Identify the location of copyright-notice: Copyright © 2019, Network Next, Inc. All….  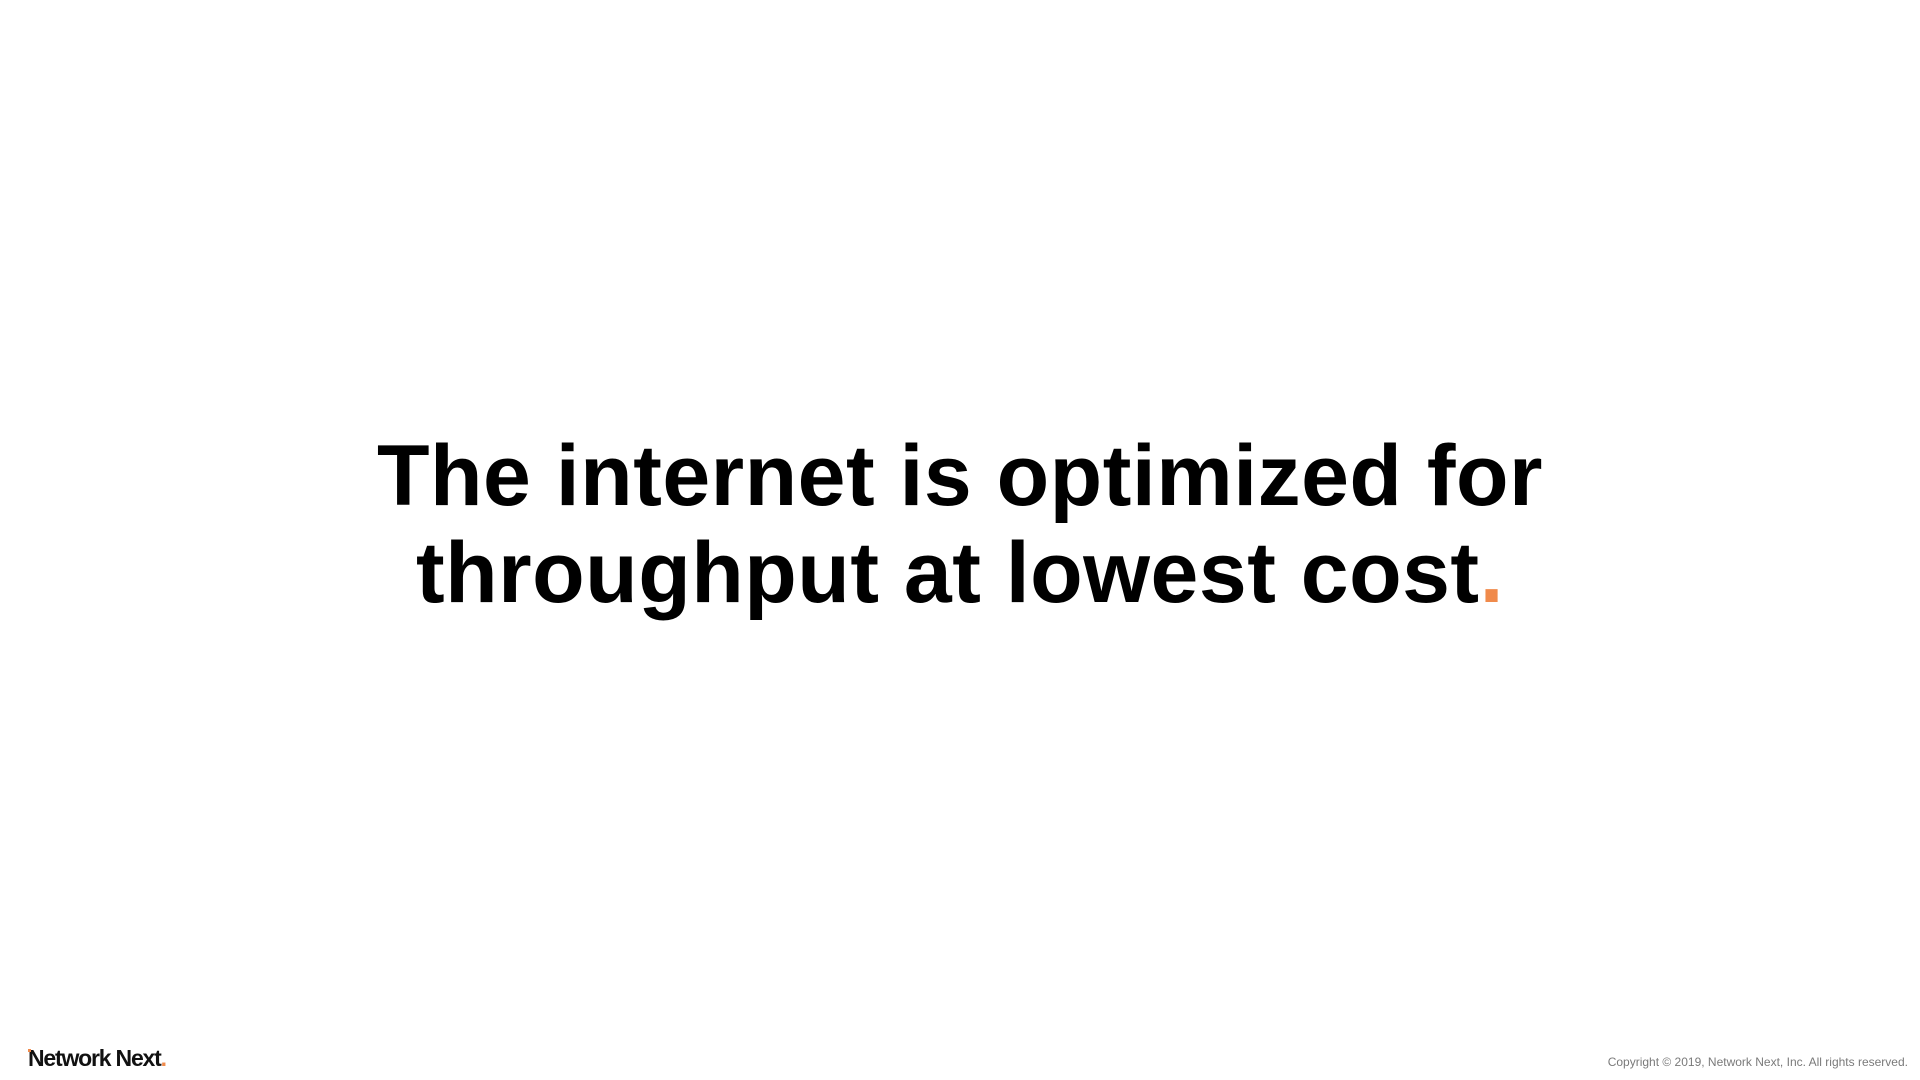
(1757, 1062).